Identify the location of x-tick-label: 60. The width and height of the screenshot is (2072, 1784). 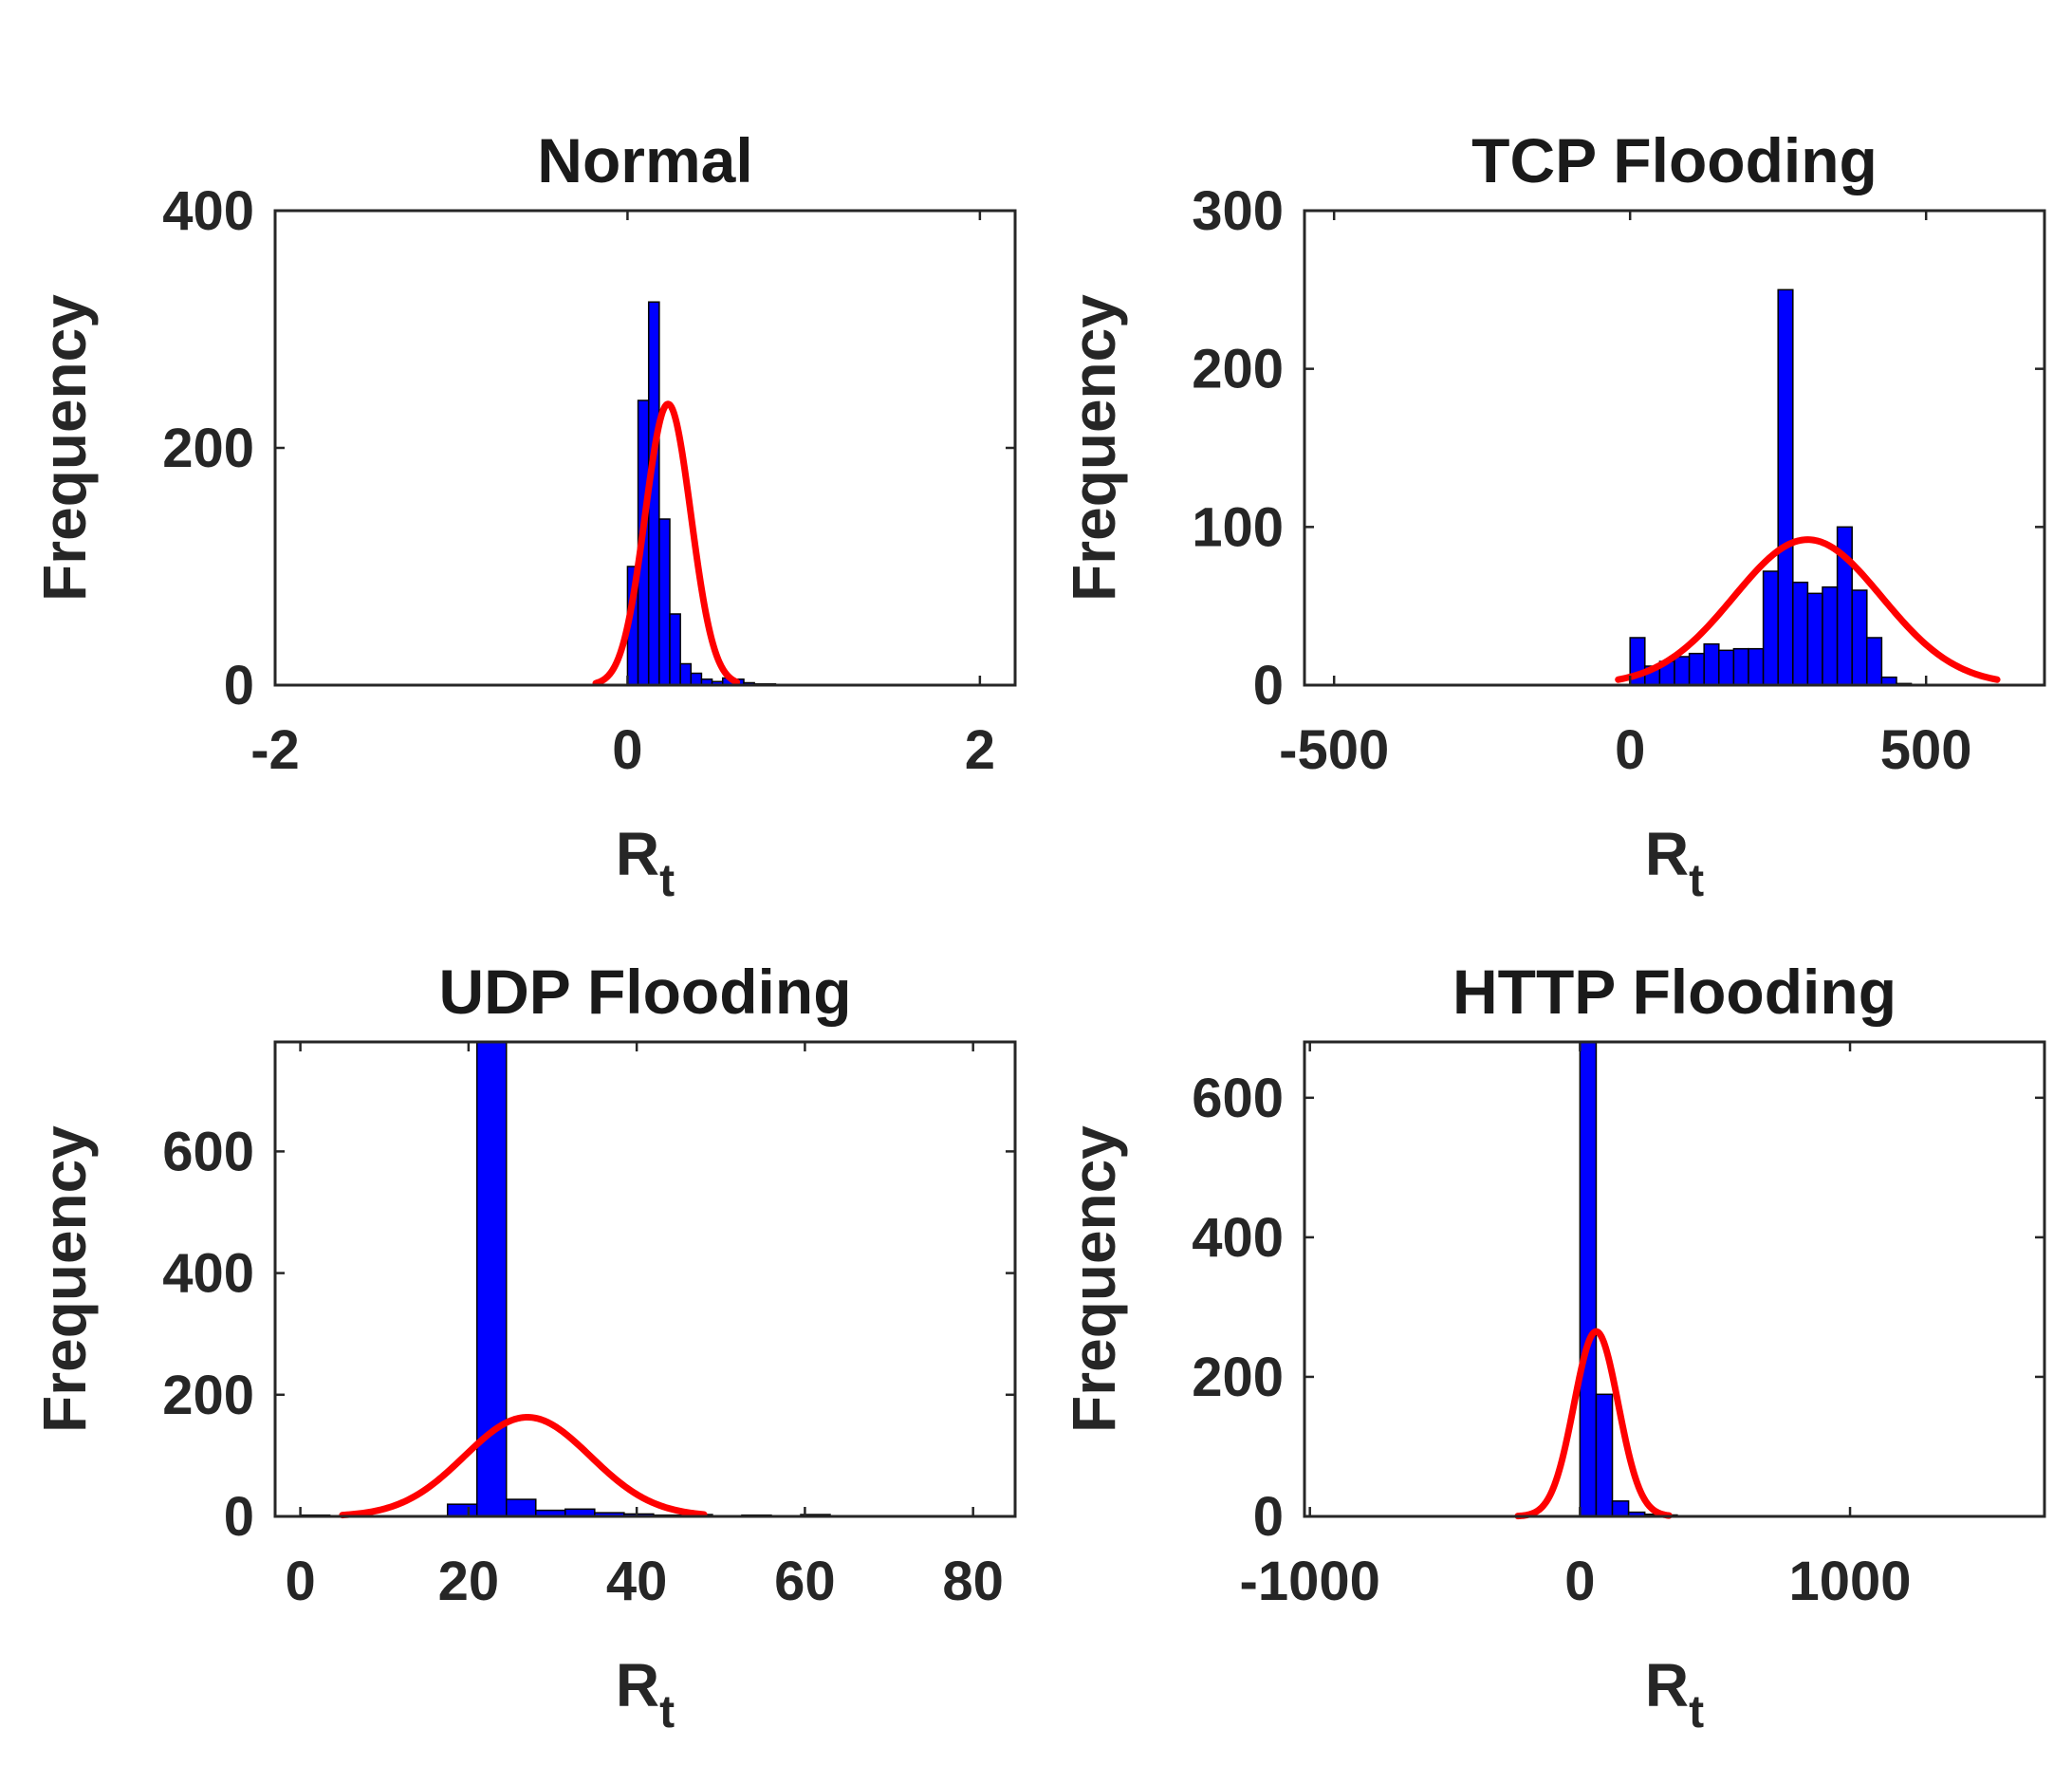
(805, 1581).